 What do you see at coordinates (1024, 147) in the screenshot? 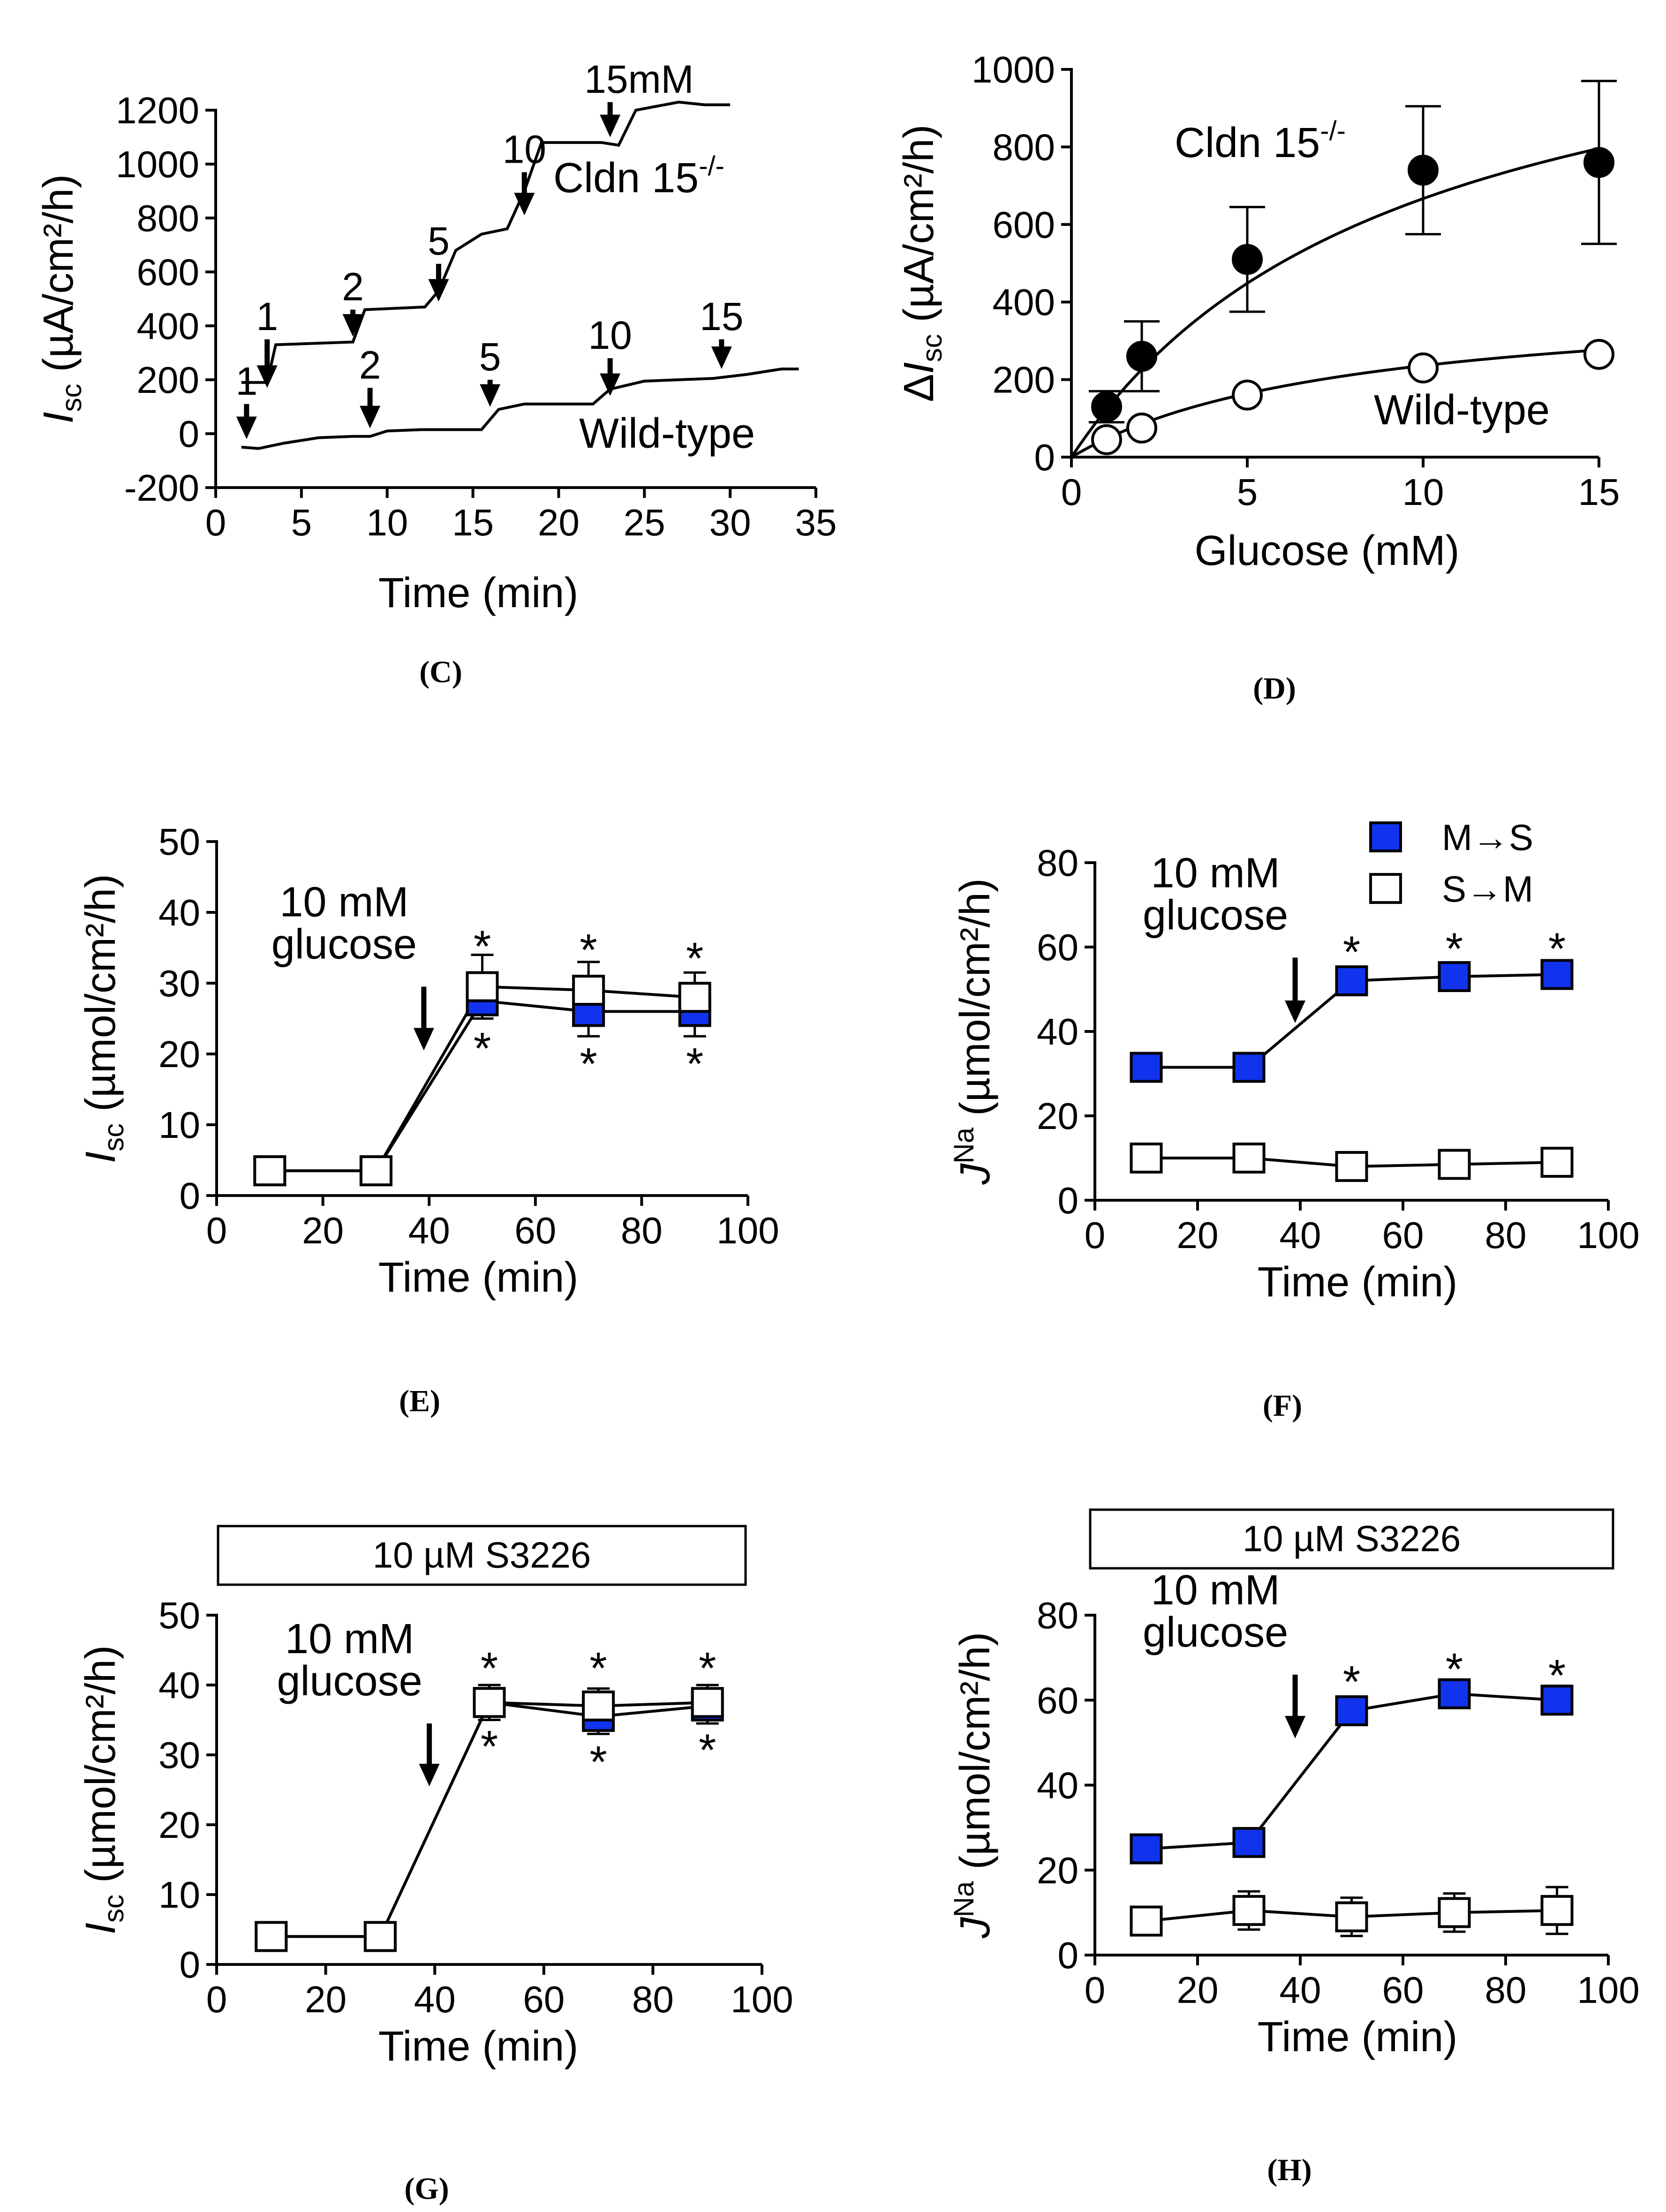
I see `y-tick-label: 800` at bounding box center [1024, 147].